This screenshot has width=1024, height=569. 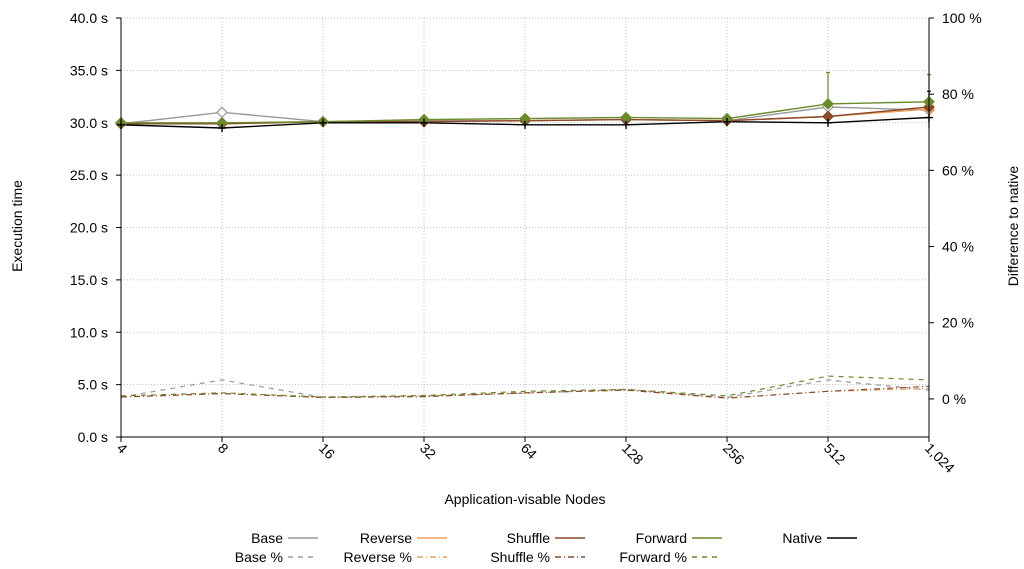 What do you see at coordinates (661, 538) in the screenshot?
I see `legend-label: Forward` at bounding box center [661, 538].